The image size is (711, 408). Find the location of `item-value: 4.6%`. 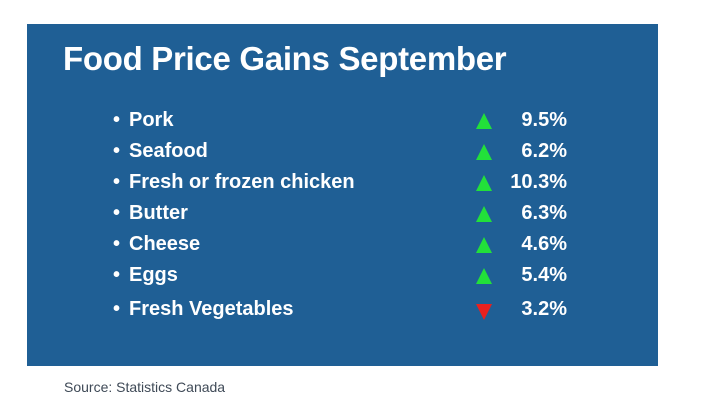

item-value: 4.6% is located at coordinates (544, 244).